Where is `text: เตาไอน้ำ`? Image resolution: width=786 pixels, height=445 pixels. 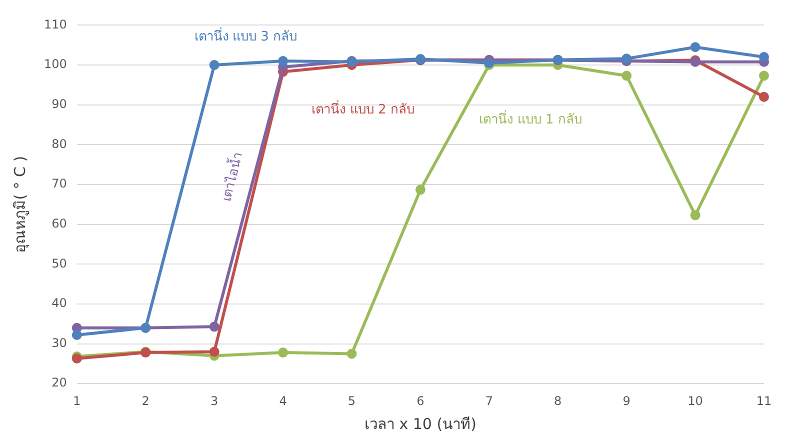 text: เตาไอน้ำ is located at coordinates (231, 177).